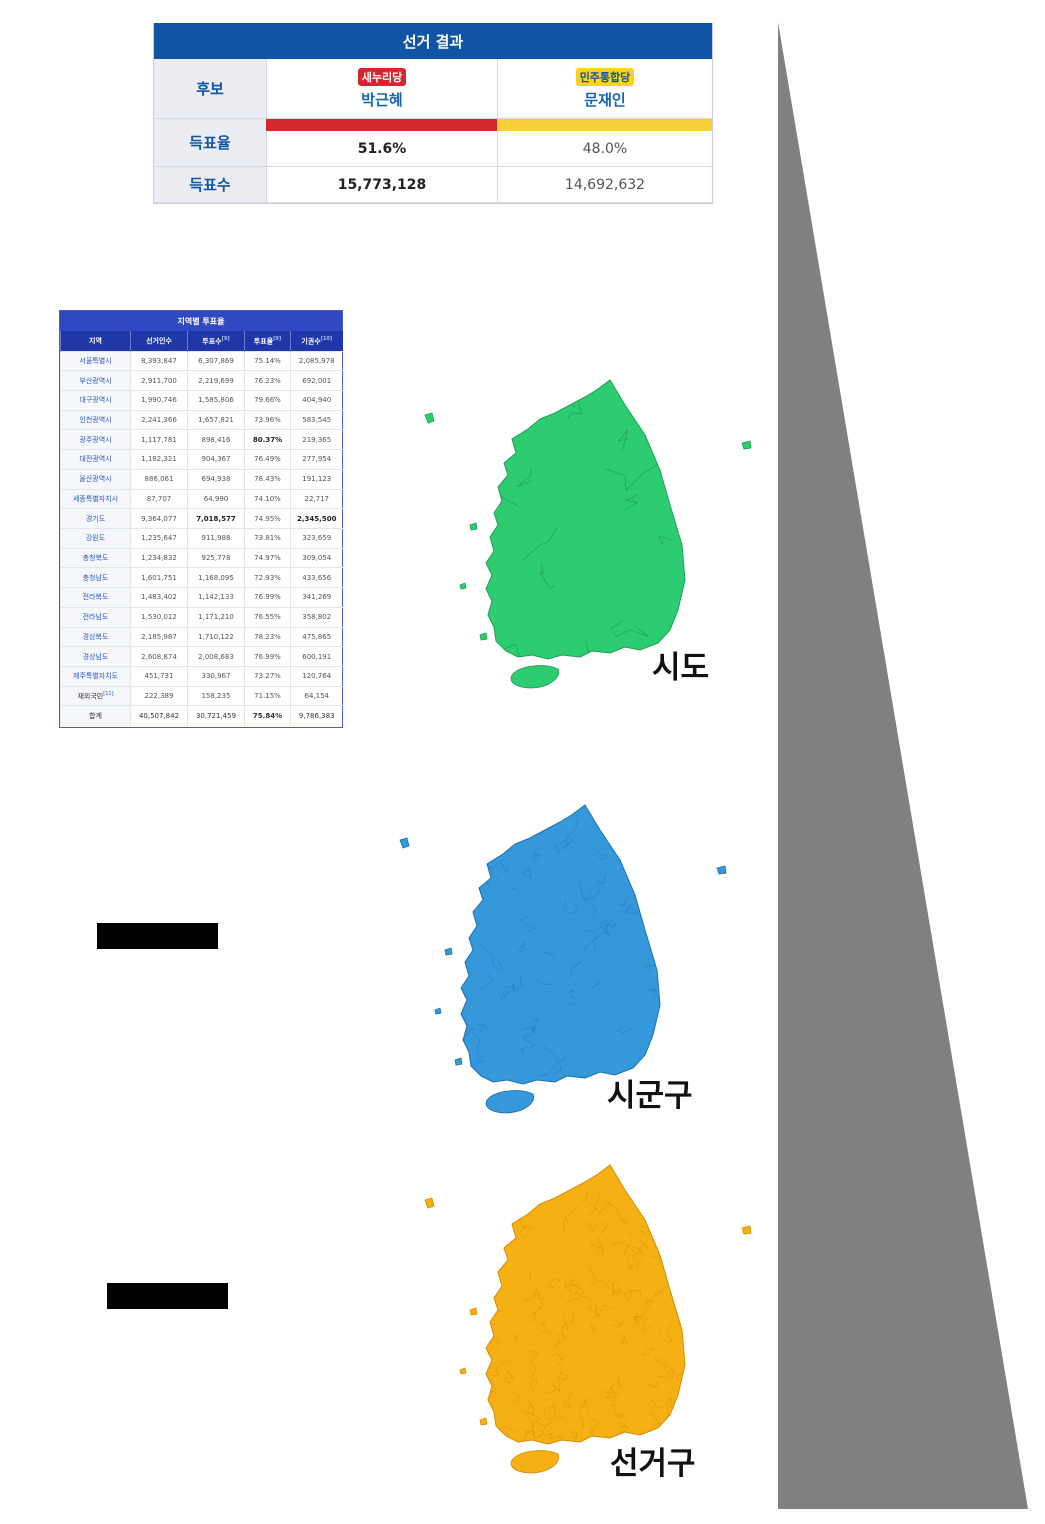  Describe the element at coordinates (159, 597) in the screenshot. I see `electors-cell: 1,483,402` at that location.